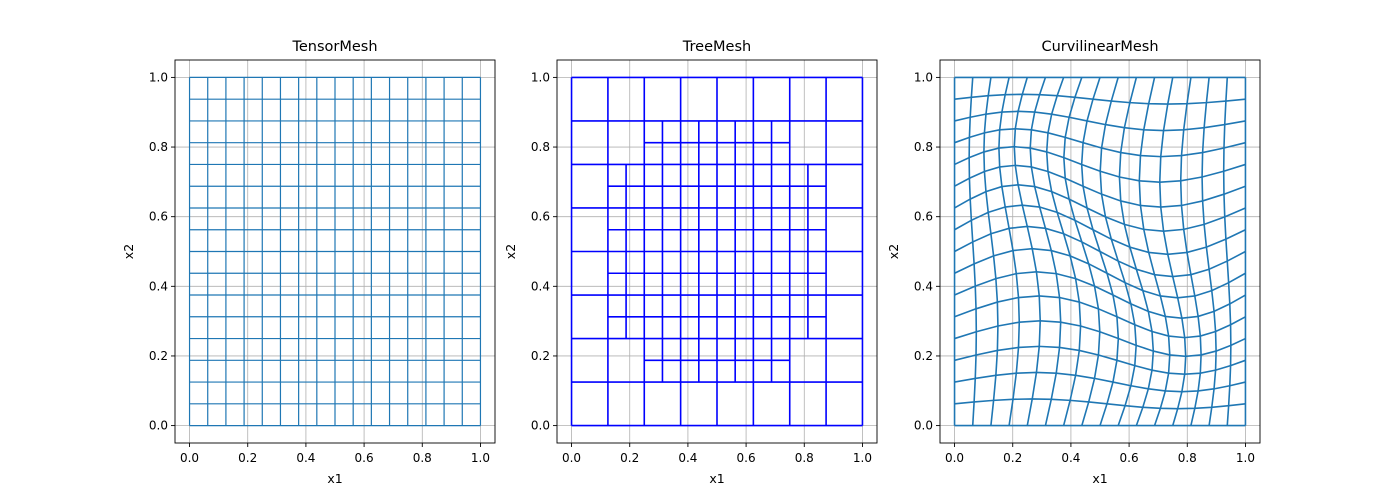 This screenshot has height=500, width=1400. Describe the element at coordinates (1099, 47) in the screenshot. I see `chart-title: CurvilinearMesh` at that location.